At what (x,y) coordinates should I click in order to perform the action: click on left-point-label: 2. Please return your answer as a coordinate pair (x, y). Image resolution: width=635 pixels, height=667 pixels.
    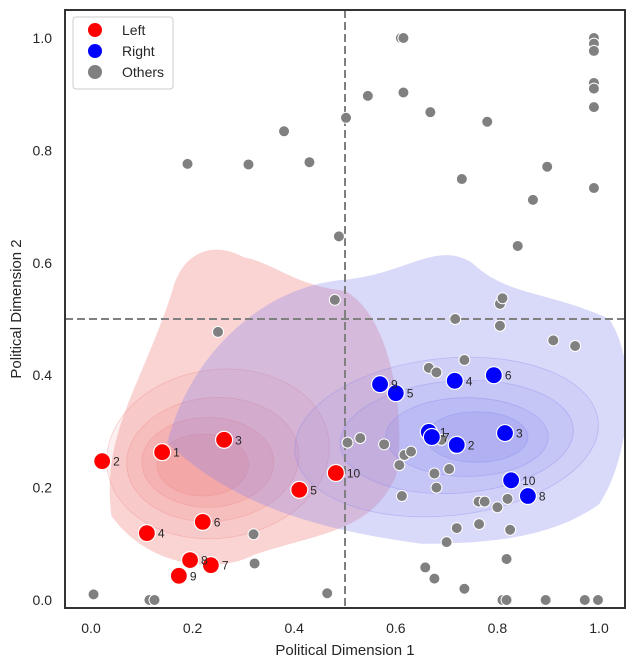
    Looking at the image, I should click on (116, 462).